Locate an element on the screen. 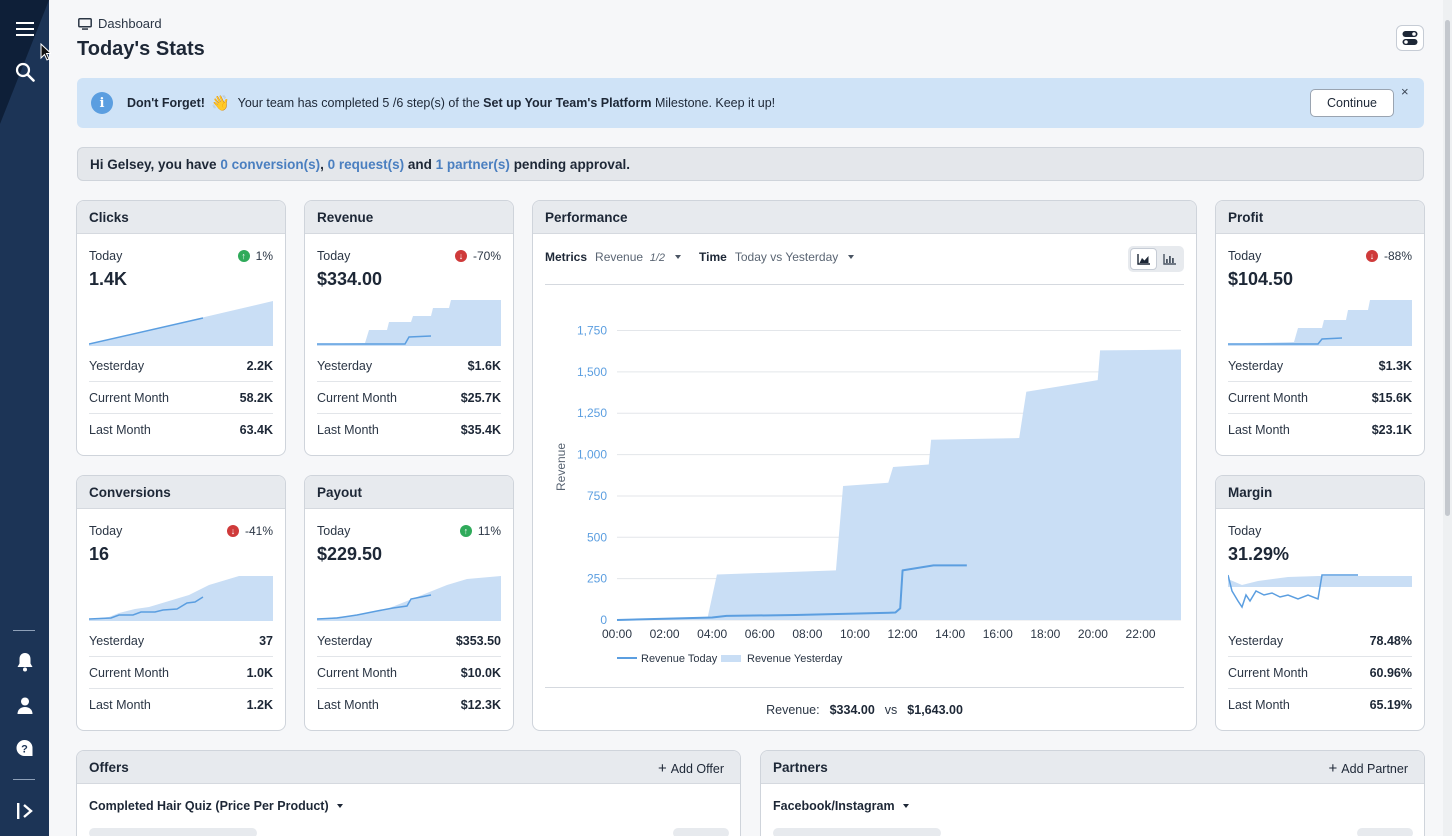  summary-label: Revenue: is located at coordinates (793, 710).